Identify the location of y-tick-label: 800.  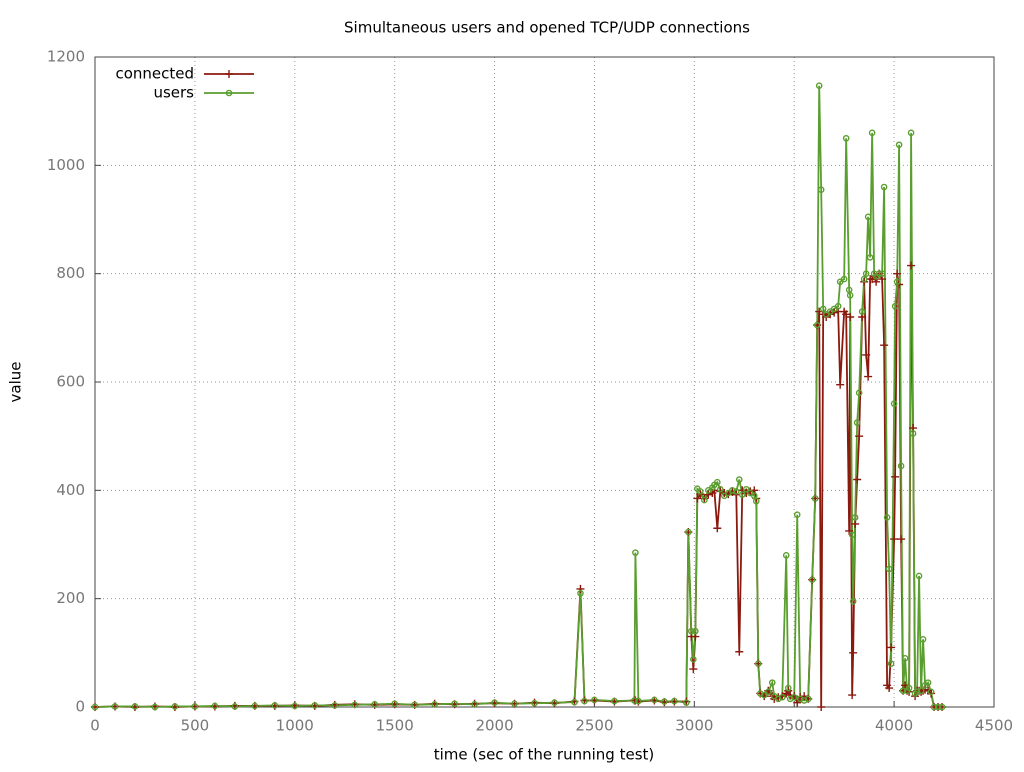
(70, 273).